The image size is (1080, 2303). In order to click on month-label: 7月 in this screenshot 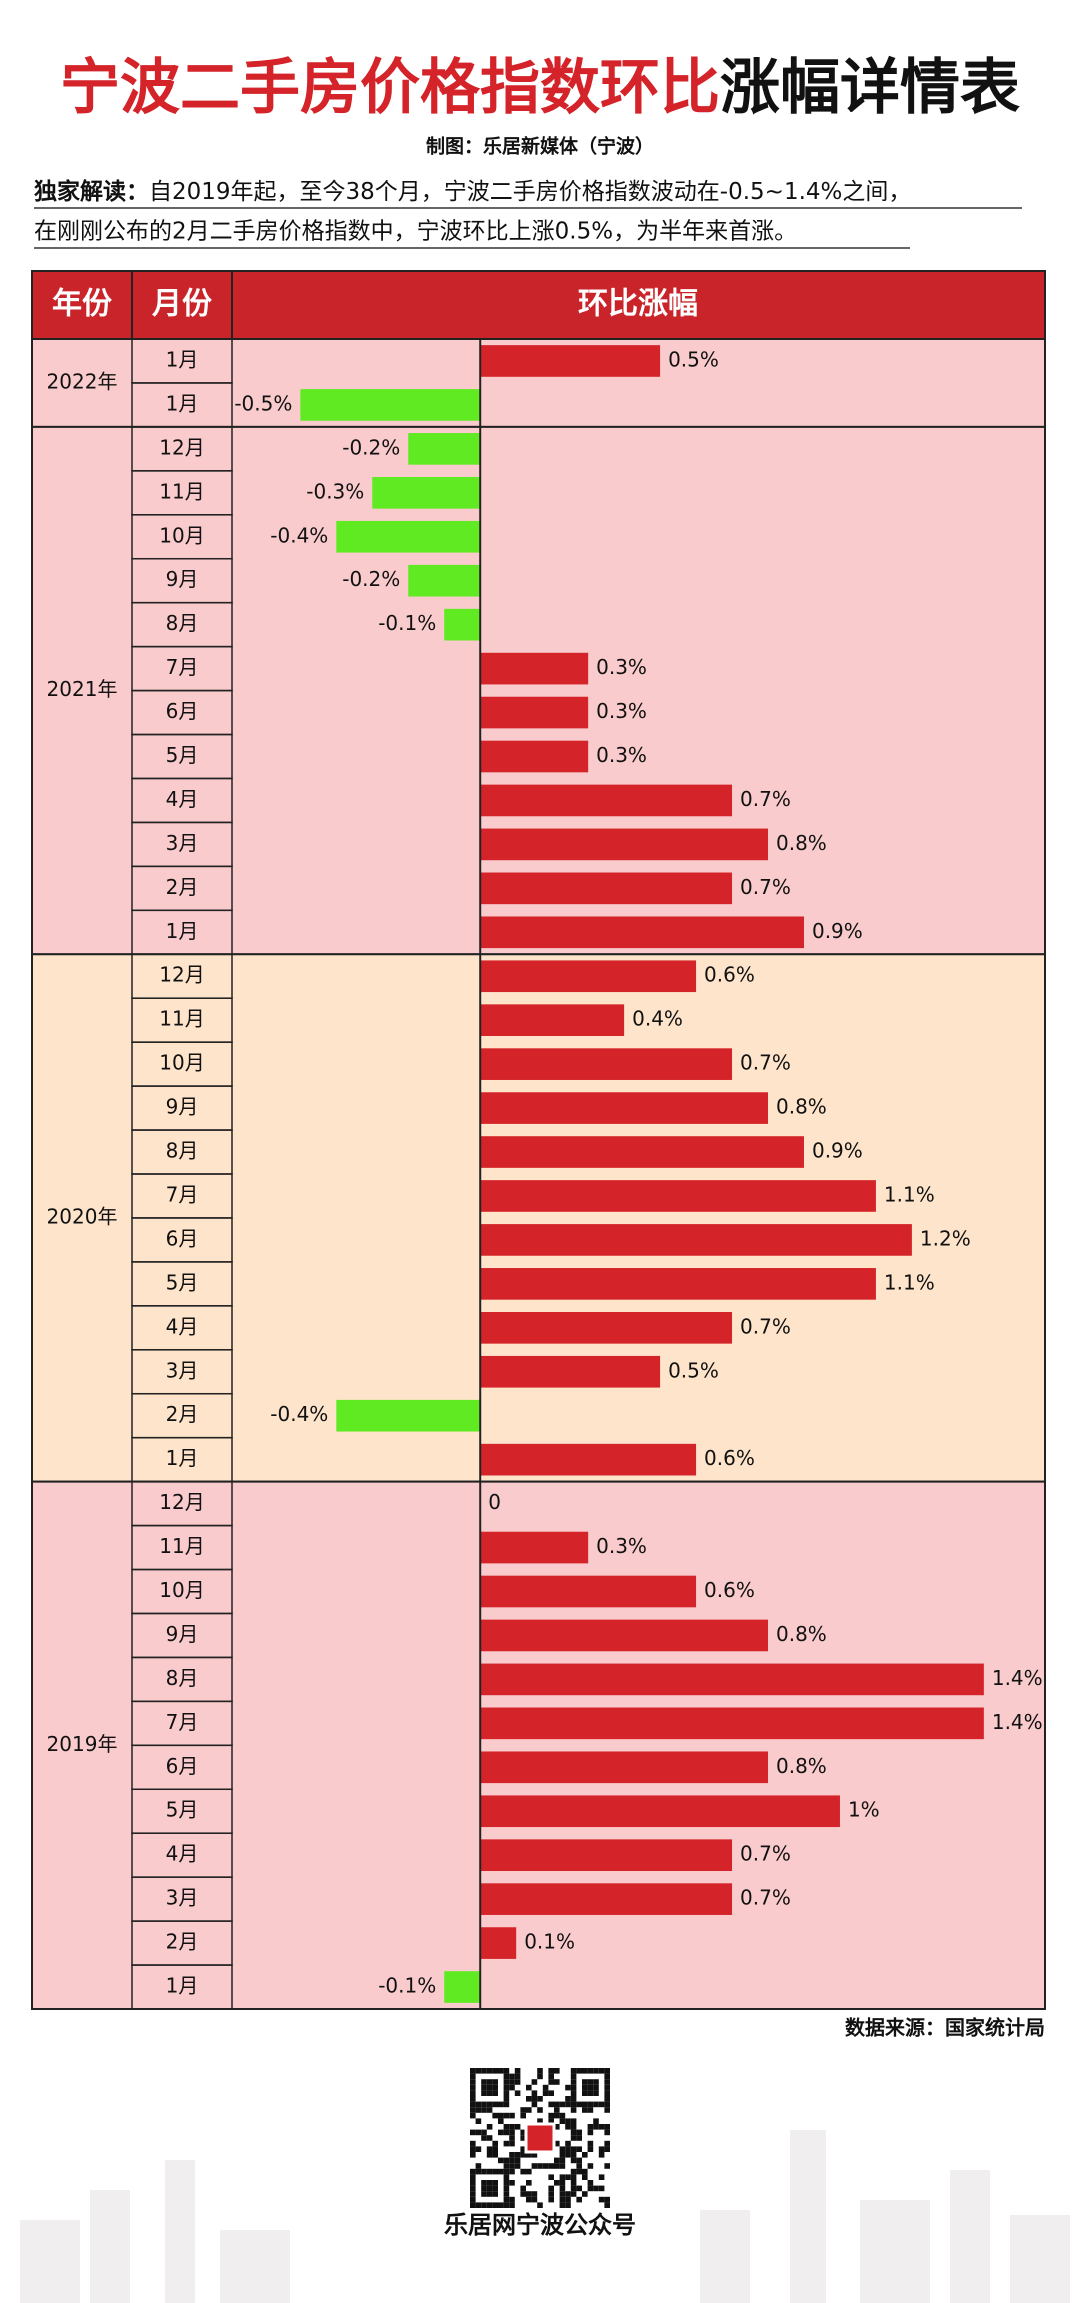, I will do `click(182, 1722)`.